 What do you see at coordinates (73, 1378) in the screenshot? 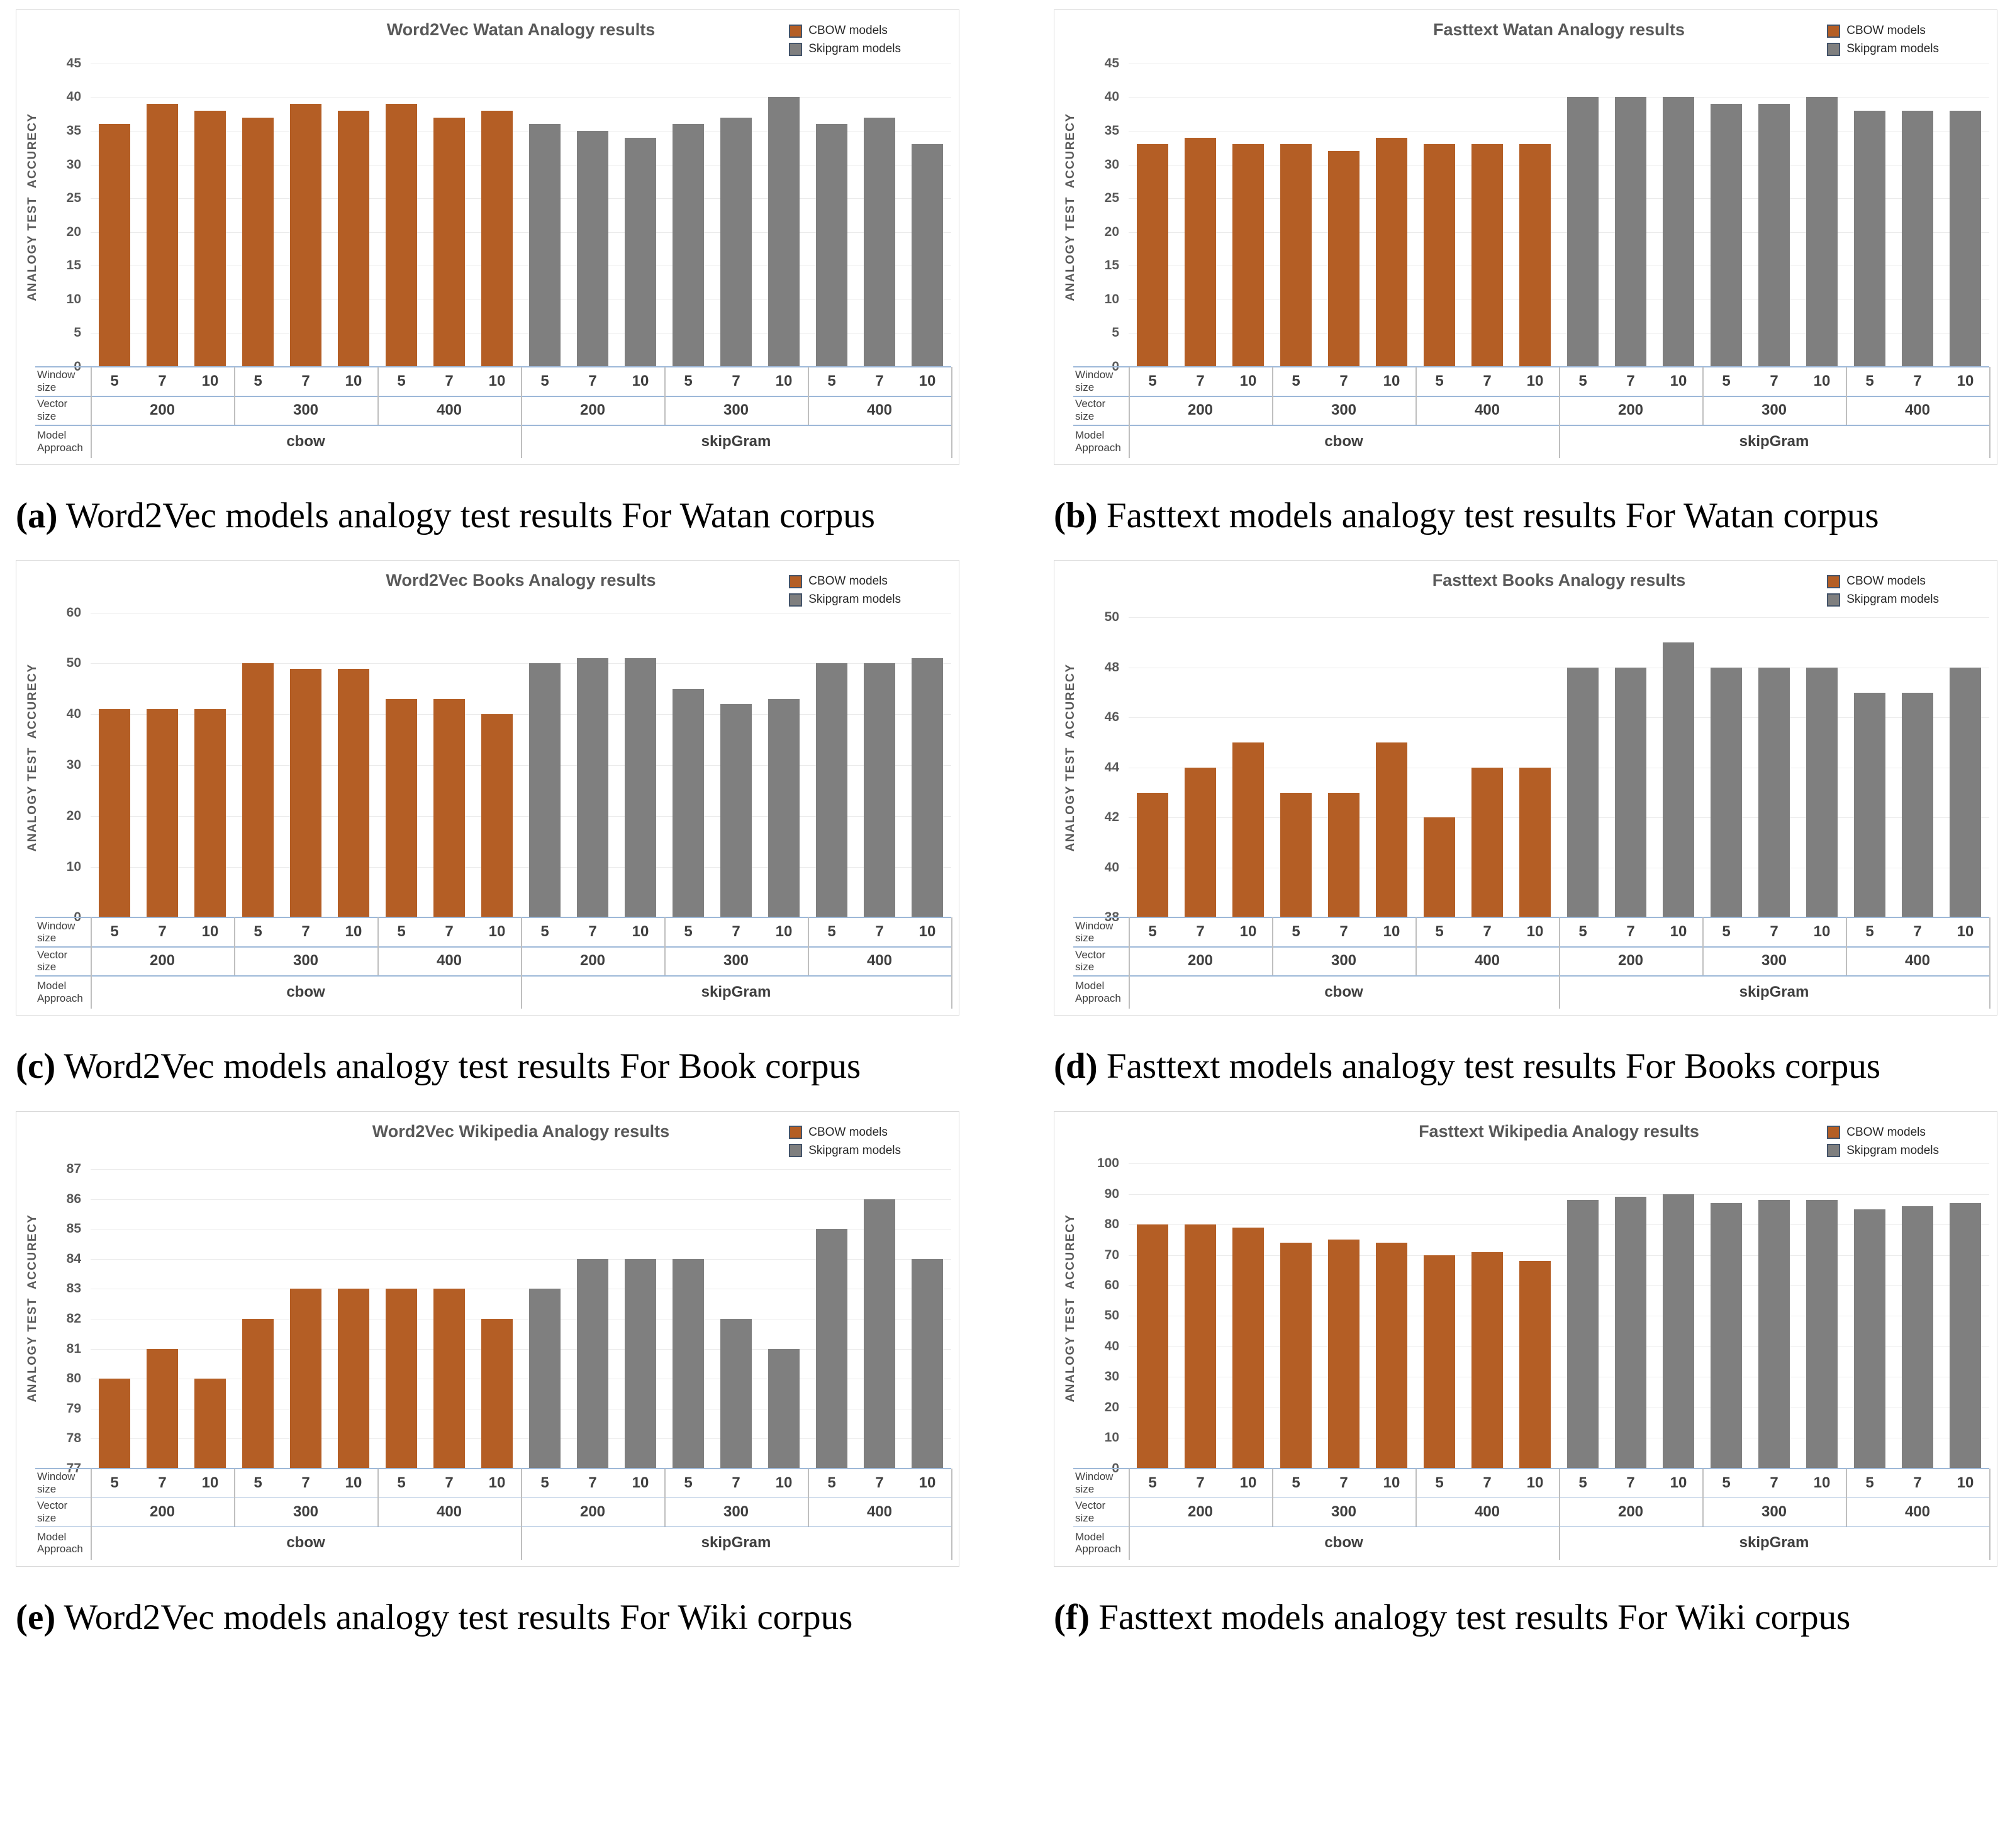
I see `y-tick-label: 80` at bounding box center [73, 1378].